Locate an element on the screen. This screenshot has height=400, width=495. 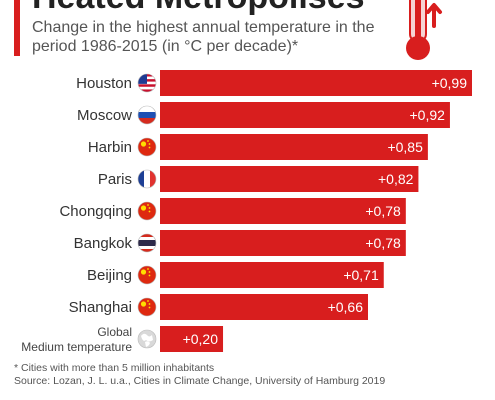
accent-bar is located at coordinates (17, 28).